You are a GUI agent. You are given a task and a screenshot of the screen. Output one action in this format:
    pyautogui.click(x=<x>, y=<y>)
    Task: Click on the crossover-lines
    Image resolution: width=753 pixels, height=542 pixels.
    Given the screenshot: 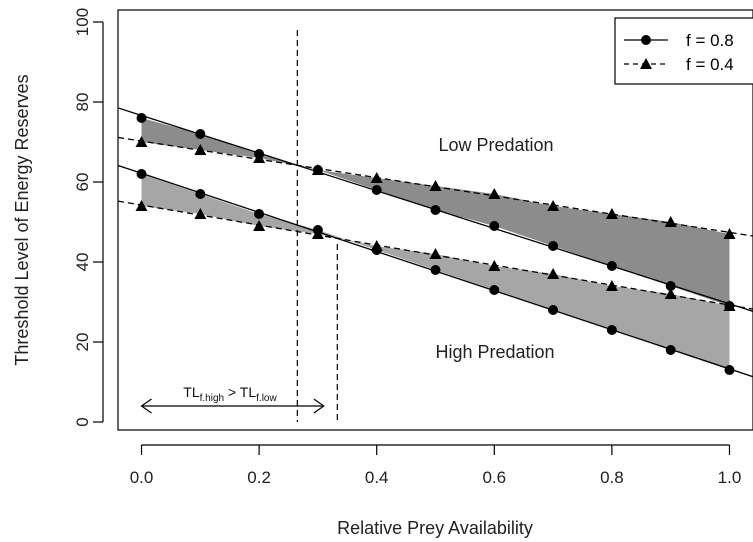 What is the action you would take?
    pyautogui.click(x=317, y=226)
    